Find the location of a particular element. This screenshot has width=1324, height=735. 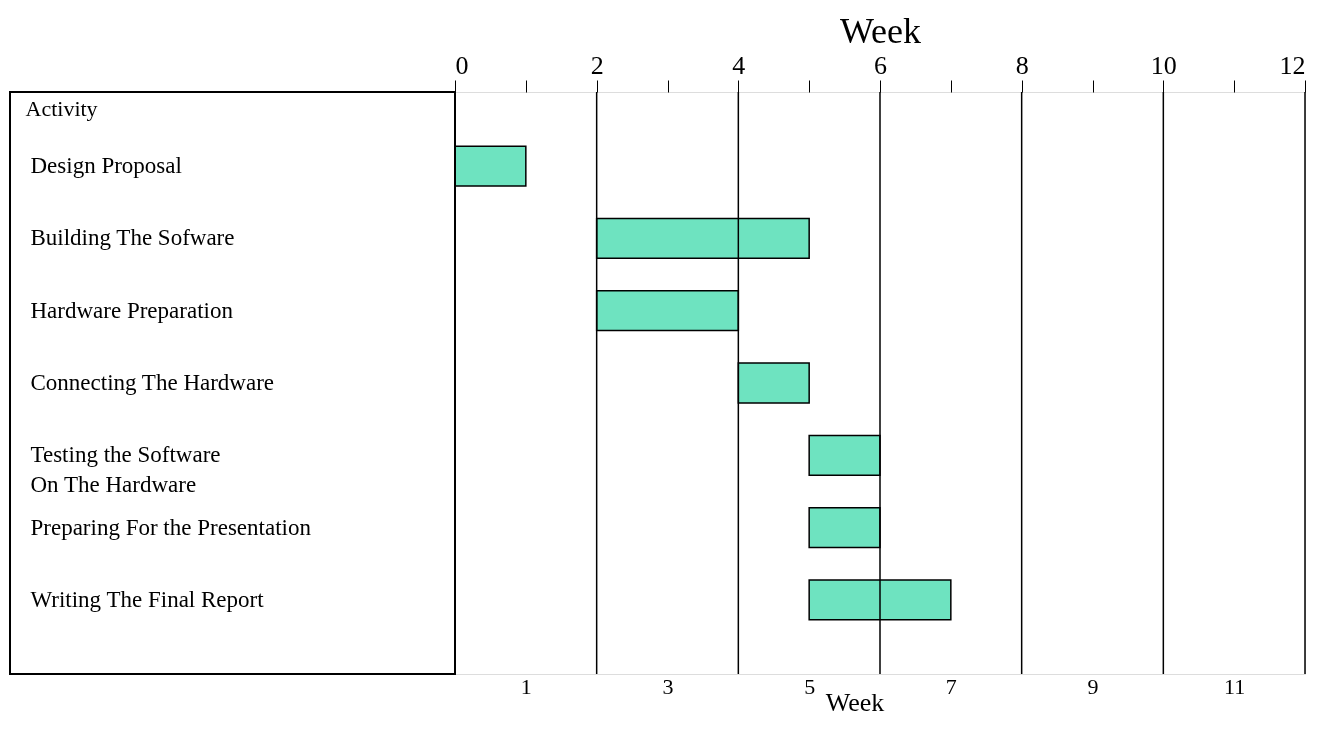

x2-axis-title: Week is located at coordinates (880, 30).